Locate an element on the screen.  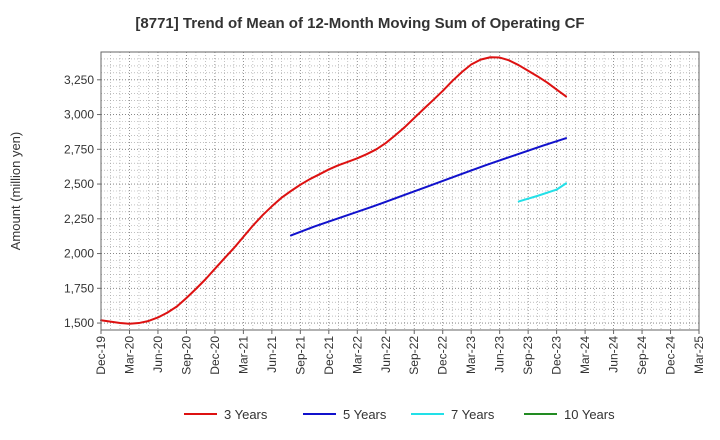
legend-label-7-years: 7 Years is located at coordinates (473, 414).